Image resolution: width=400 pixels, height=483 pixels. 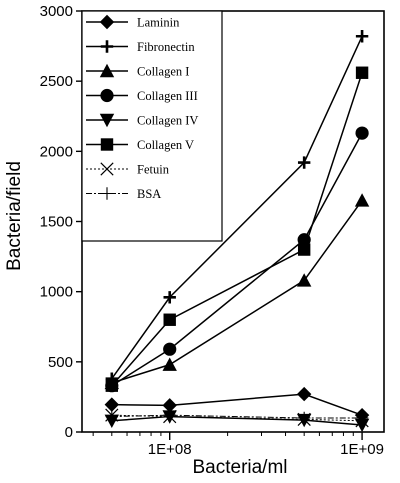 I want to click on y-tick-label: 0, so click(x=69, y=432).